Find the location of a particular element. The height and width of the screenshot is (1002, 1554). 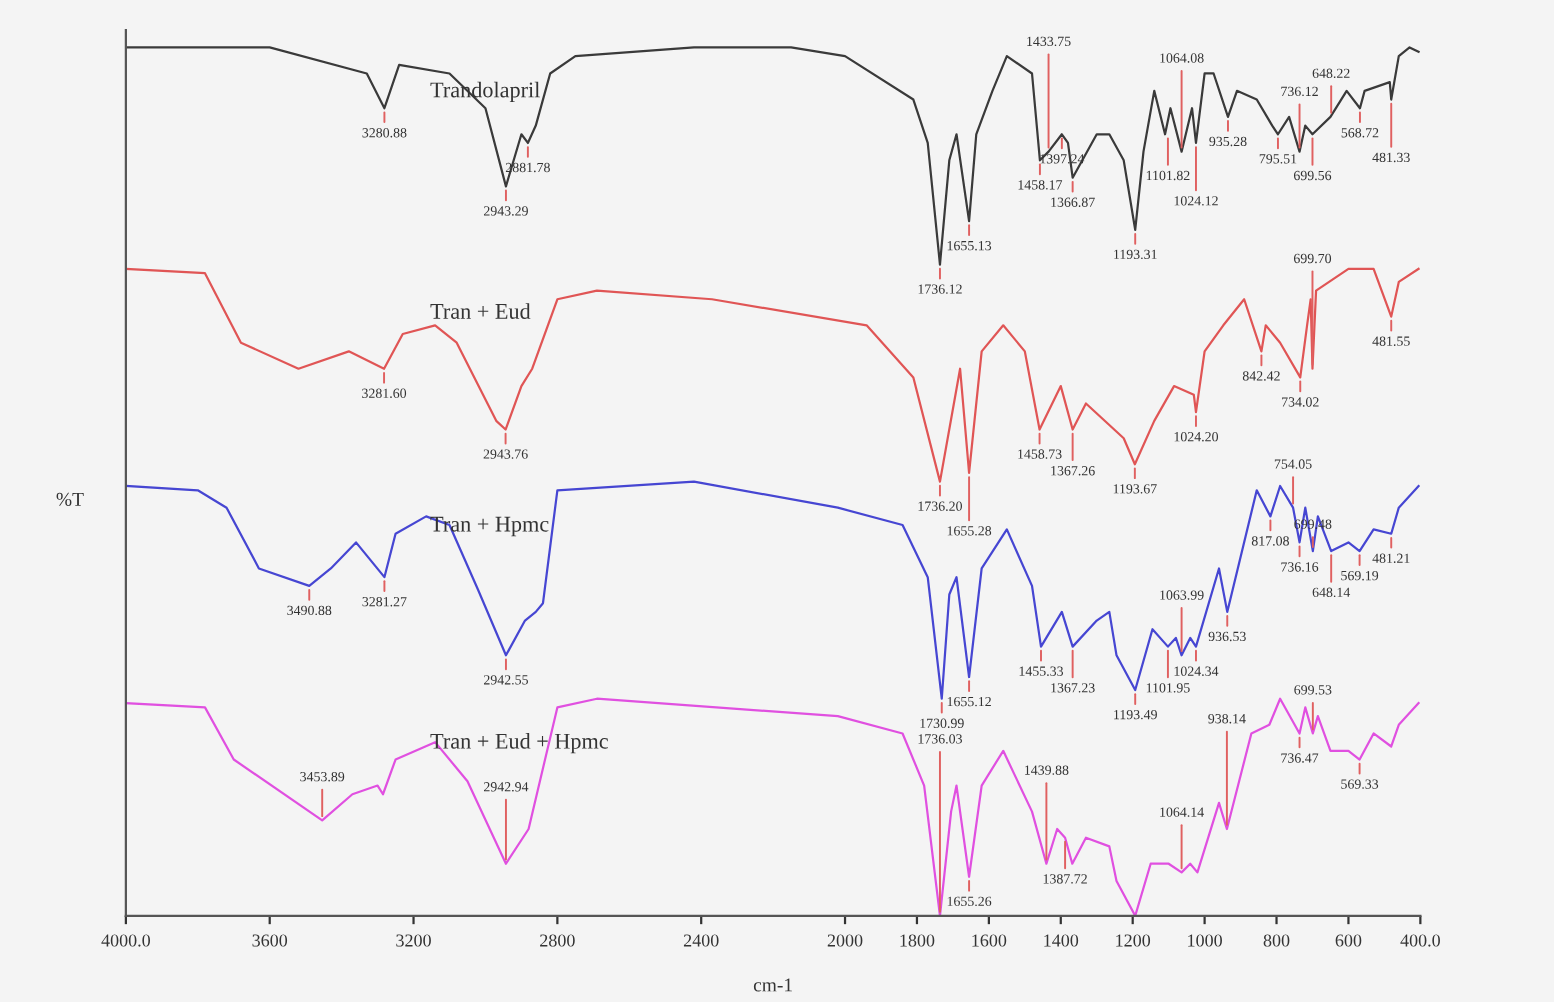

x-tick-label: 800 is located at coordinates (1276, 940).